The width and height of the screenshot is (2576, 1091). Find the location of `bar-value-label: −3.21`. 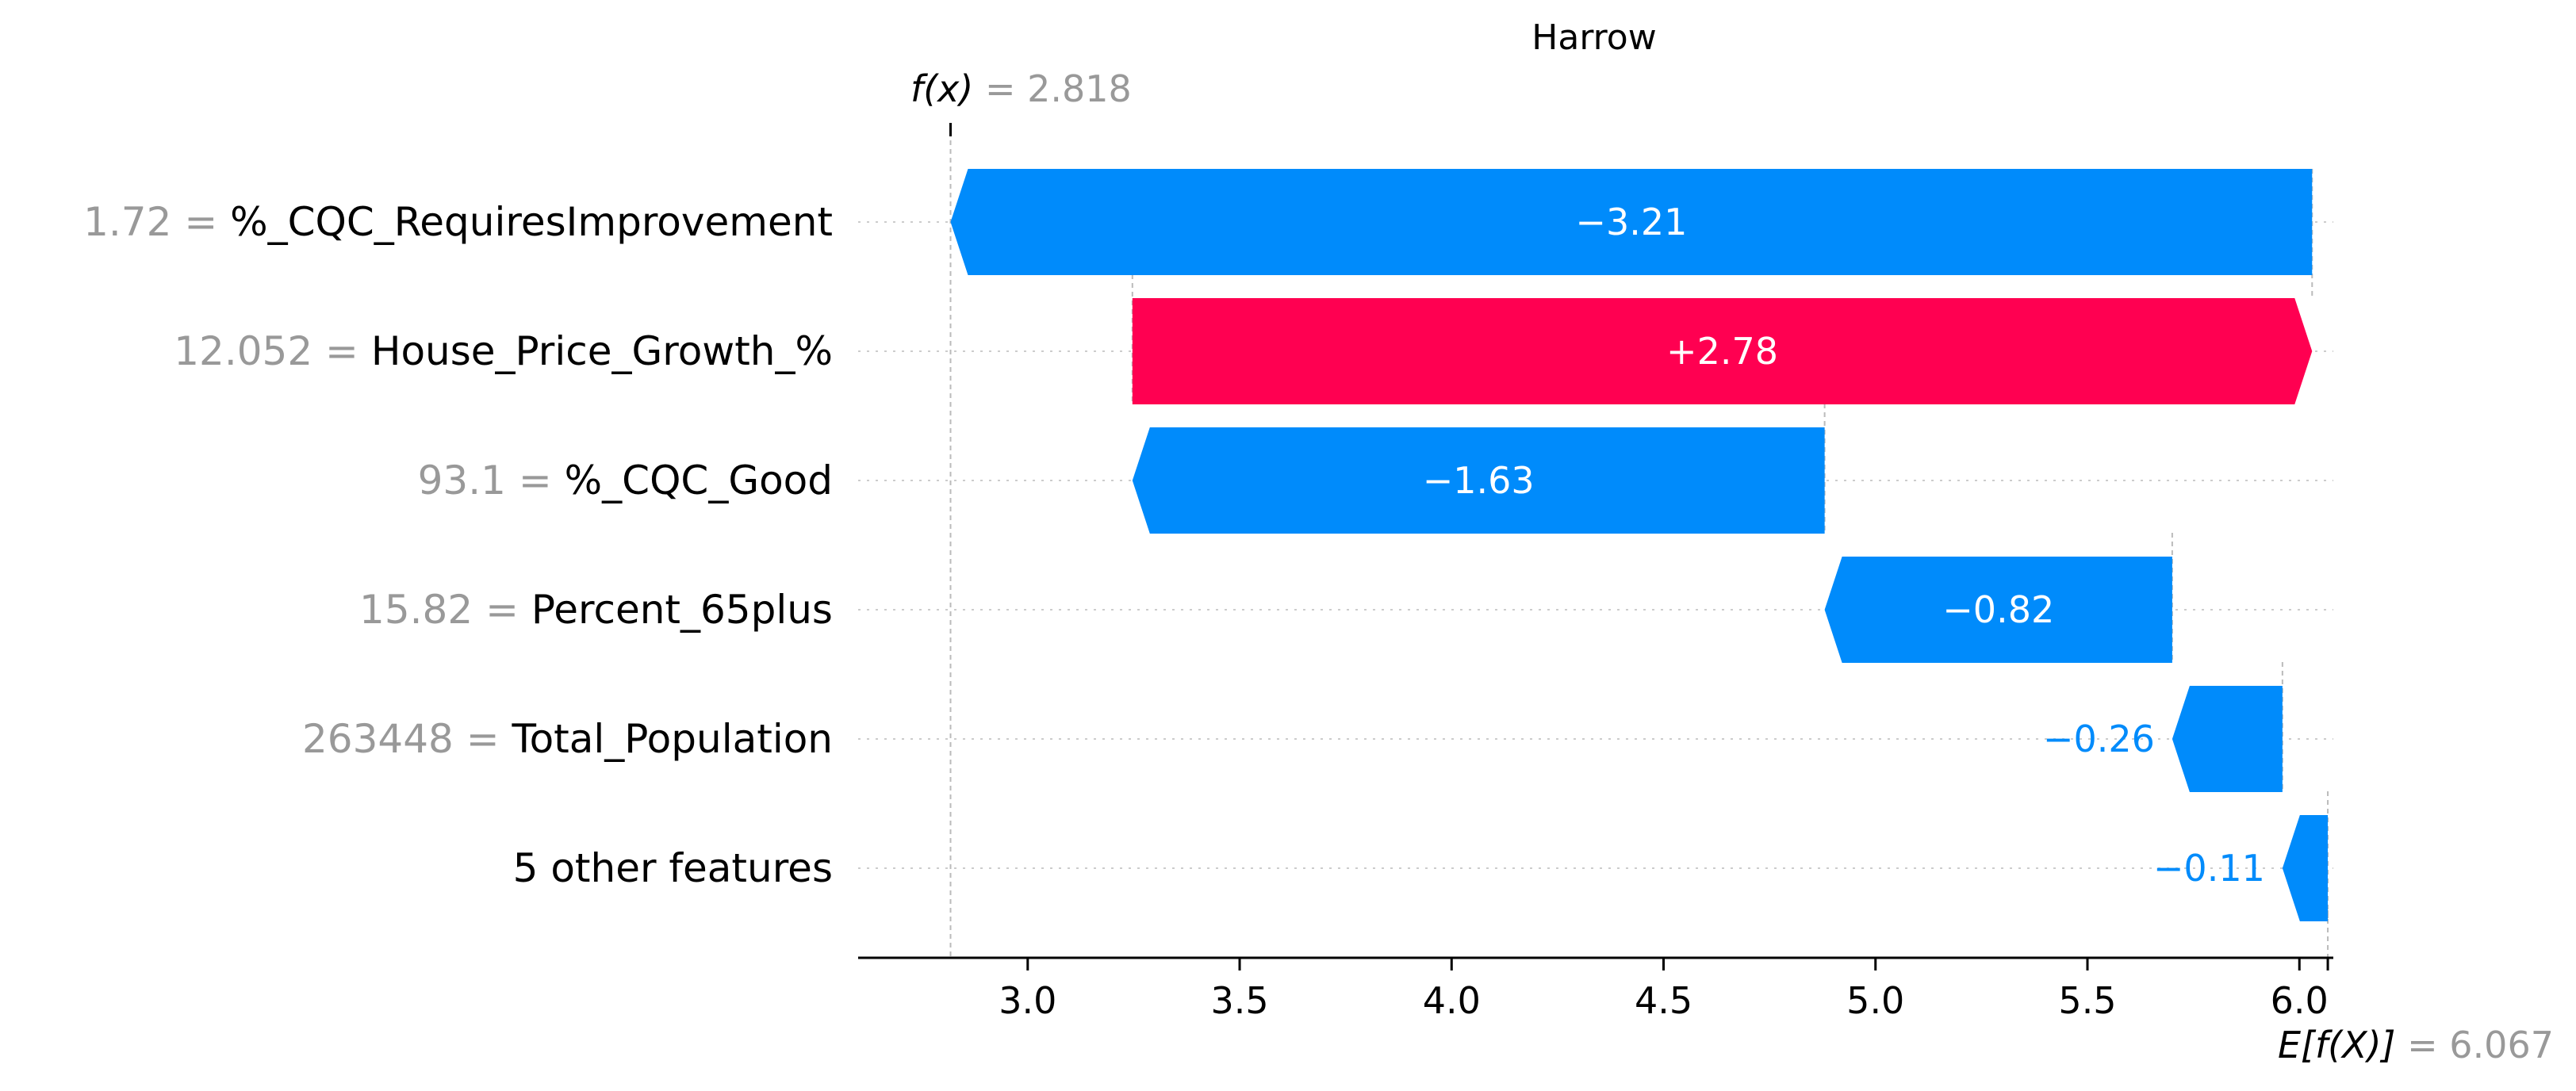

bar-value-label: −3.21 is located at coordinates (1631, 222).